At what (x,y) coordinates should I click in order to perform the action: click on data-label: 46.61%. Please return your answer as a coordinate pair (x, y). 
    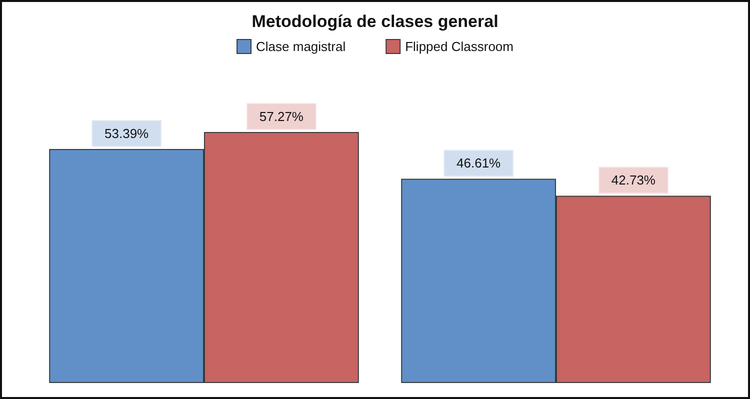
    Looking at the image, I should click on (479, 163).